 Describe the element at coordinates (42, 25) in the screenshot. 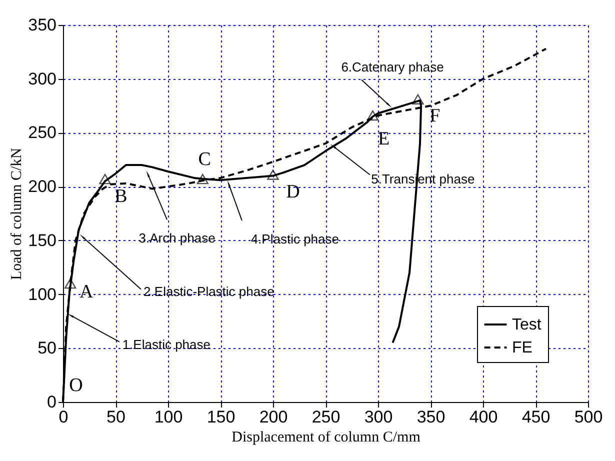

I see `y-tick-label: 350` at that location.